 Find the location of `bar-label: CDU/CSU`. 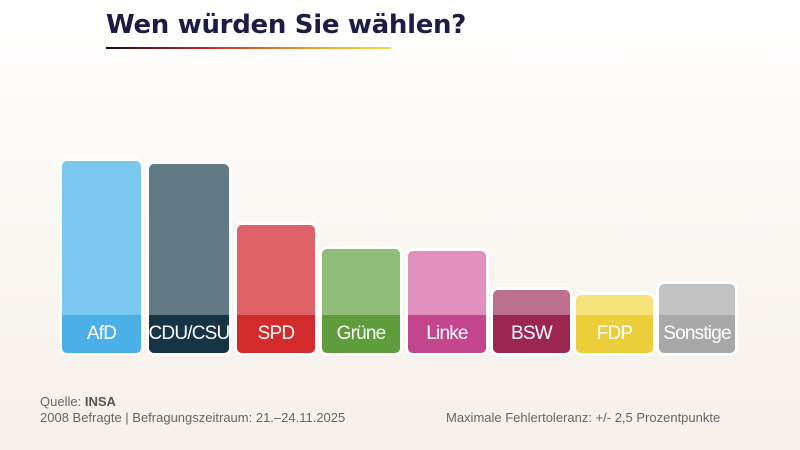

bar-label: CDU/CSU is located at coordinates (189, 333).